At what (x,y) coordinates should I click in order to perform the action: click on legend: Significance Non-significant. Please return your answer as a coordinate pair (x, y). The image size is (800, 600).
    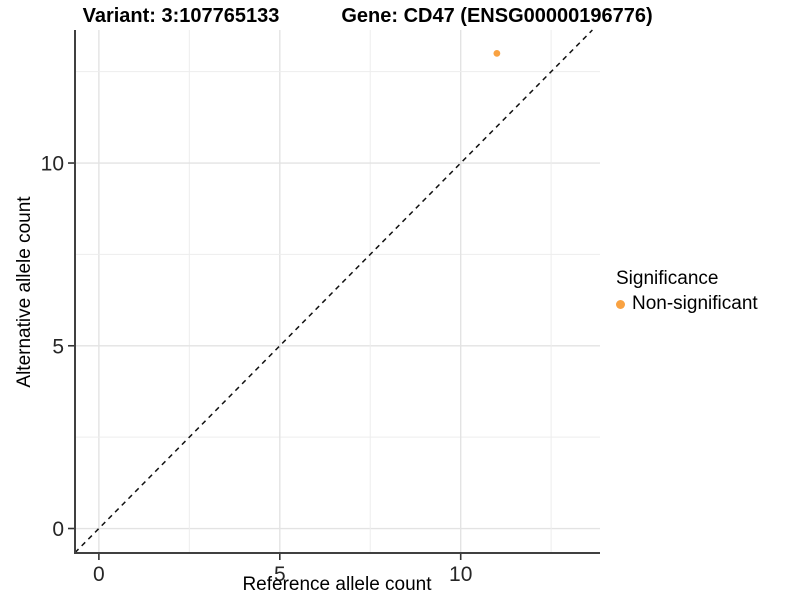
    Looking at the image, I should click on (687, 291).